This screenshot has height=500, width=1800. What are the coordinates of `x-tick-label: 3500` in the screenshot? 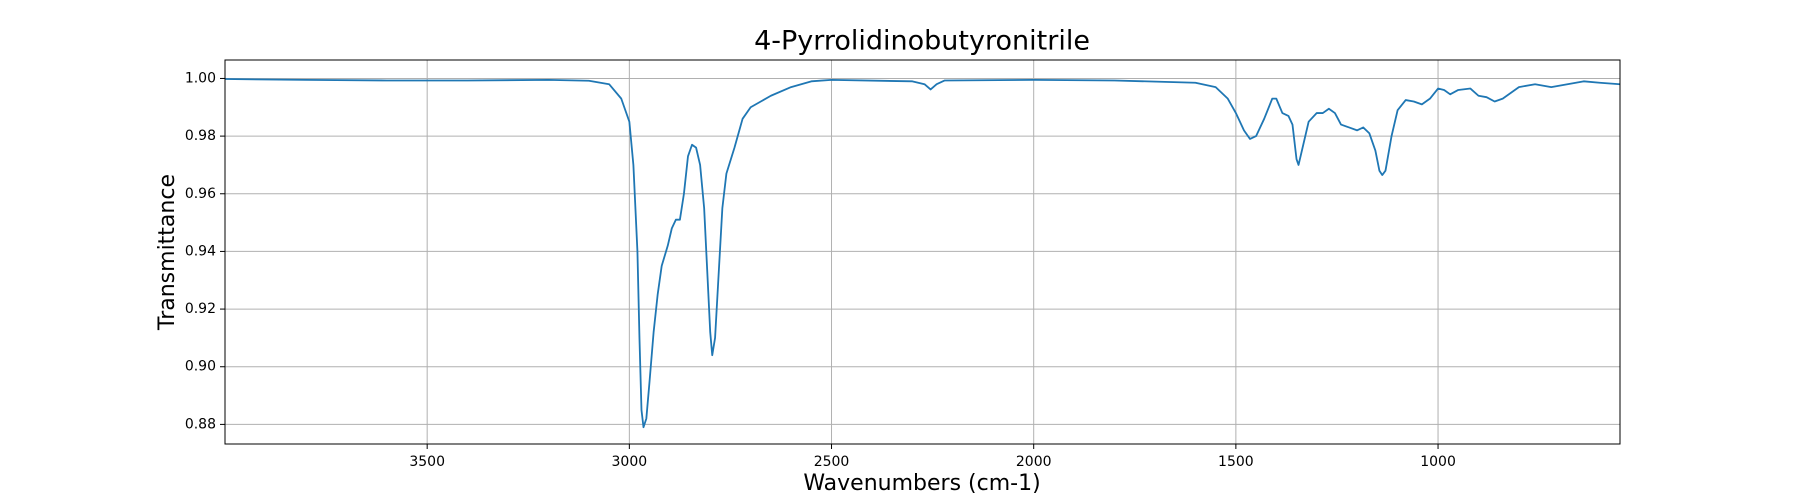 It's located at (427, 462).